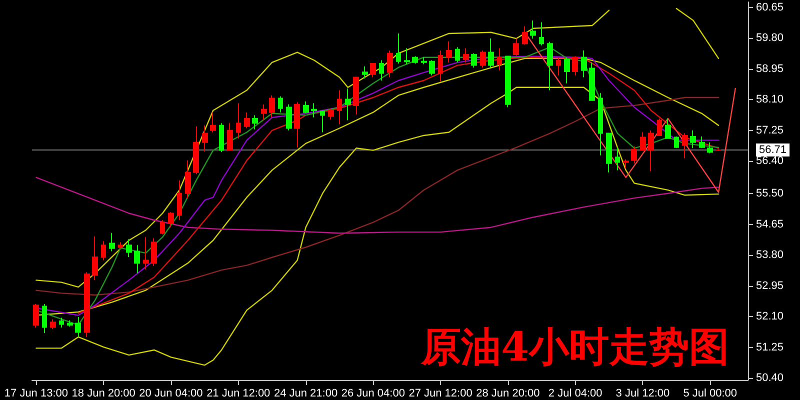  I want to click on x-tick-label: 3 Jul 12:00, so click(643, 394).